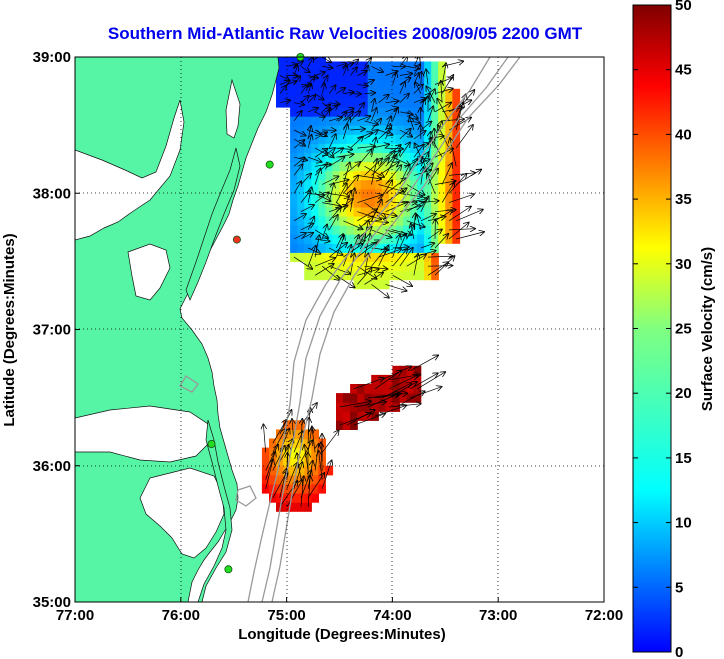  What do you see at coordinates (683, 393) in the screenshot?
I see `colorbar-tick-label: 20` at bounding box center [683, 393].